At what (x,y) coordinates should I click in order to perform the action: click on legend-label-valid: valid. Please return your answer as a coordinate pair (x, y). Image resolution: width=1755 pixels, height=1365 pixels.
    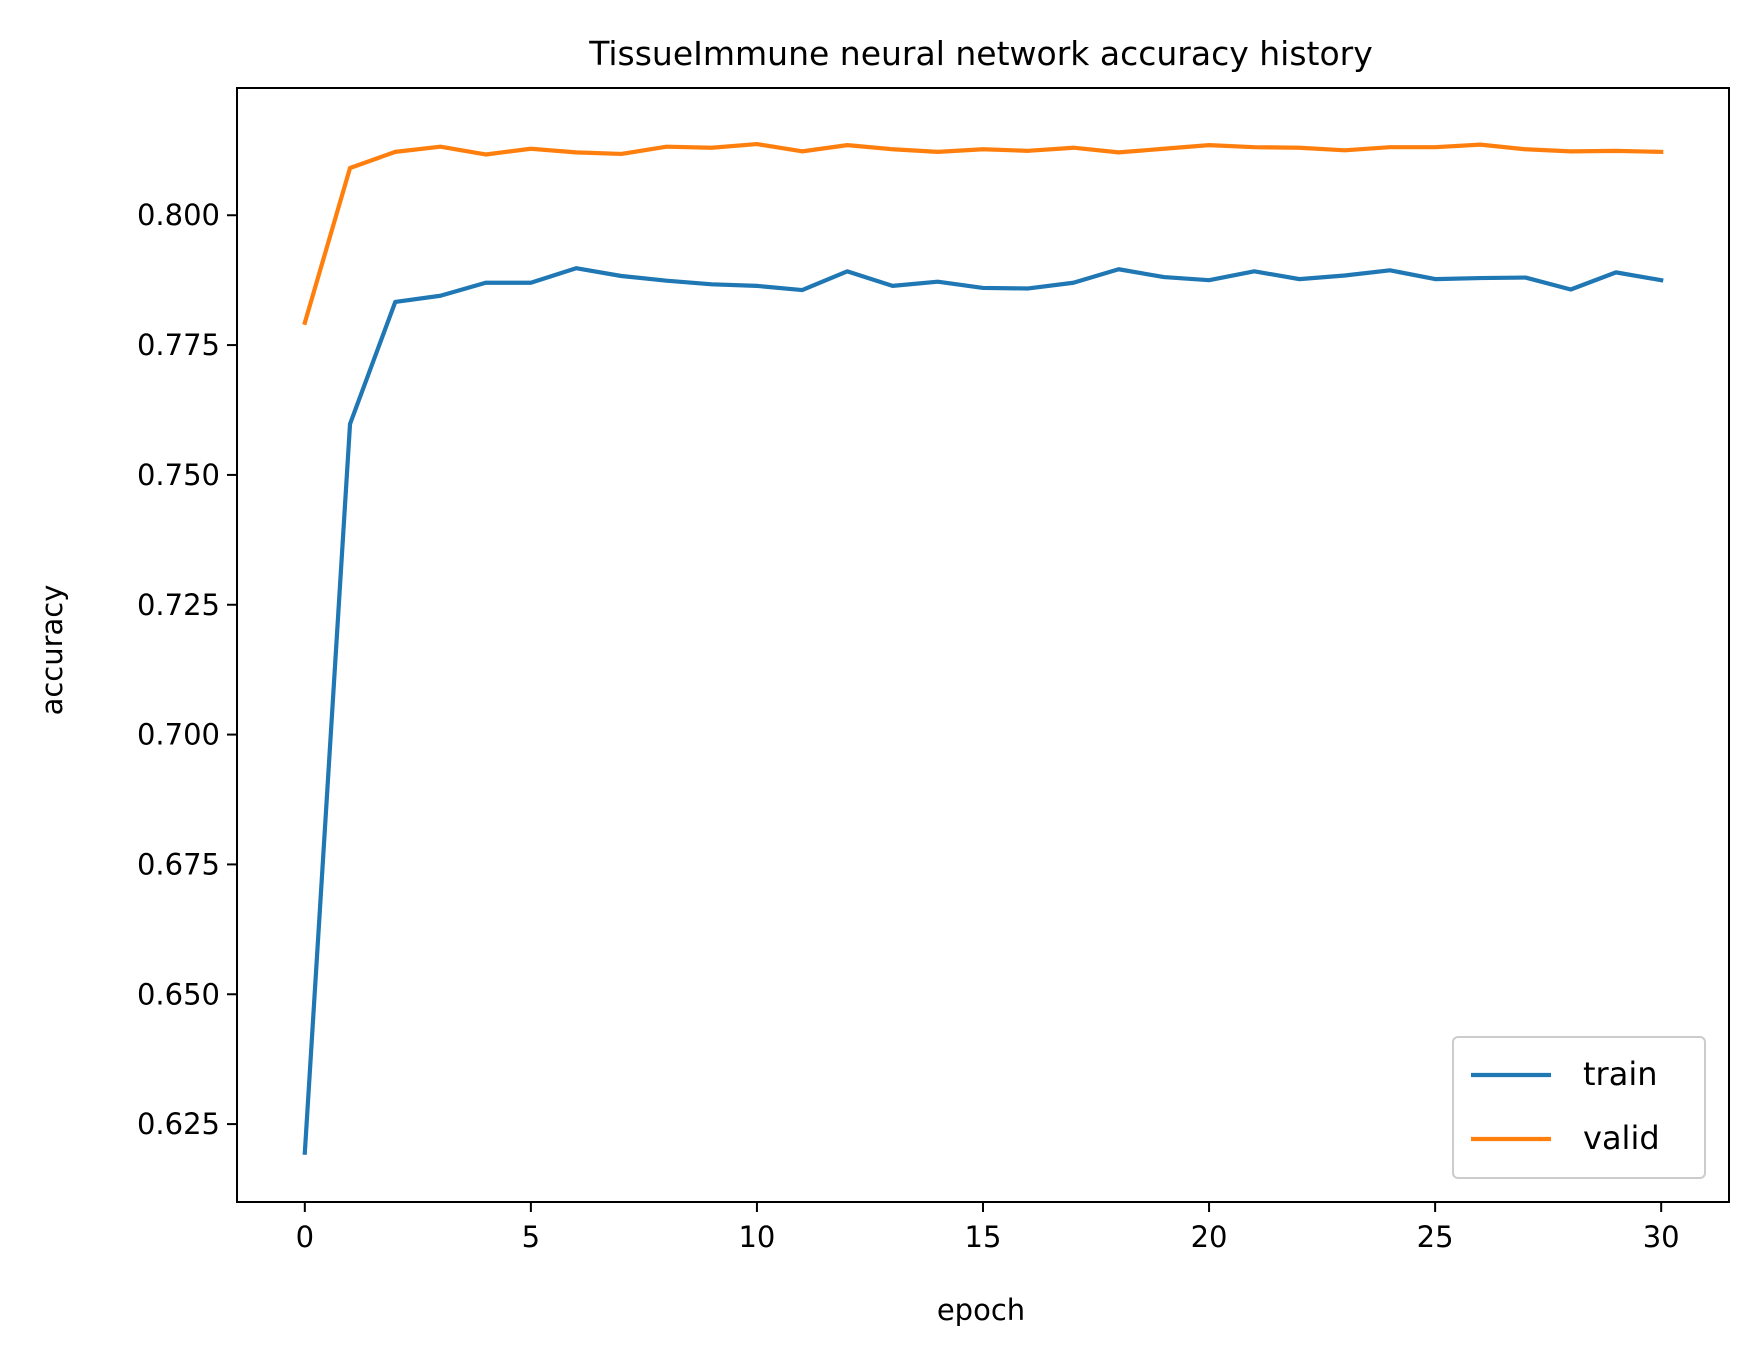
    Looking at the image, I should click on (1621, 1138).